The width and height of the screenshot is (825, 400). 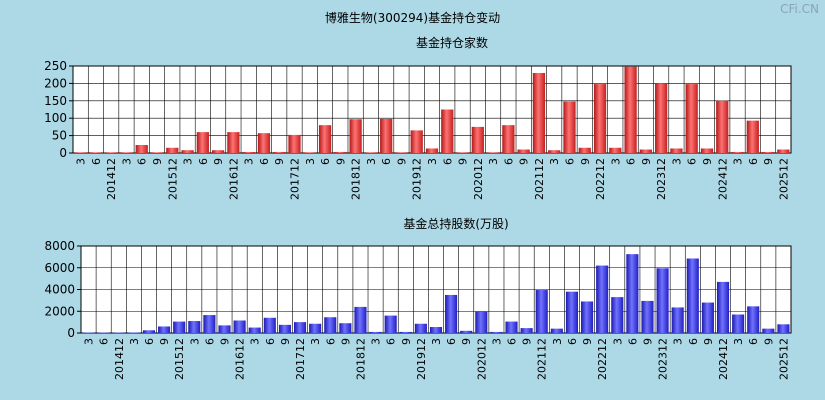 I want to click on holders-x-tick-label: 202412, so click(x=722, y=179).